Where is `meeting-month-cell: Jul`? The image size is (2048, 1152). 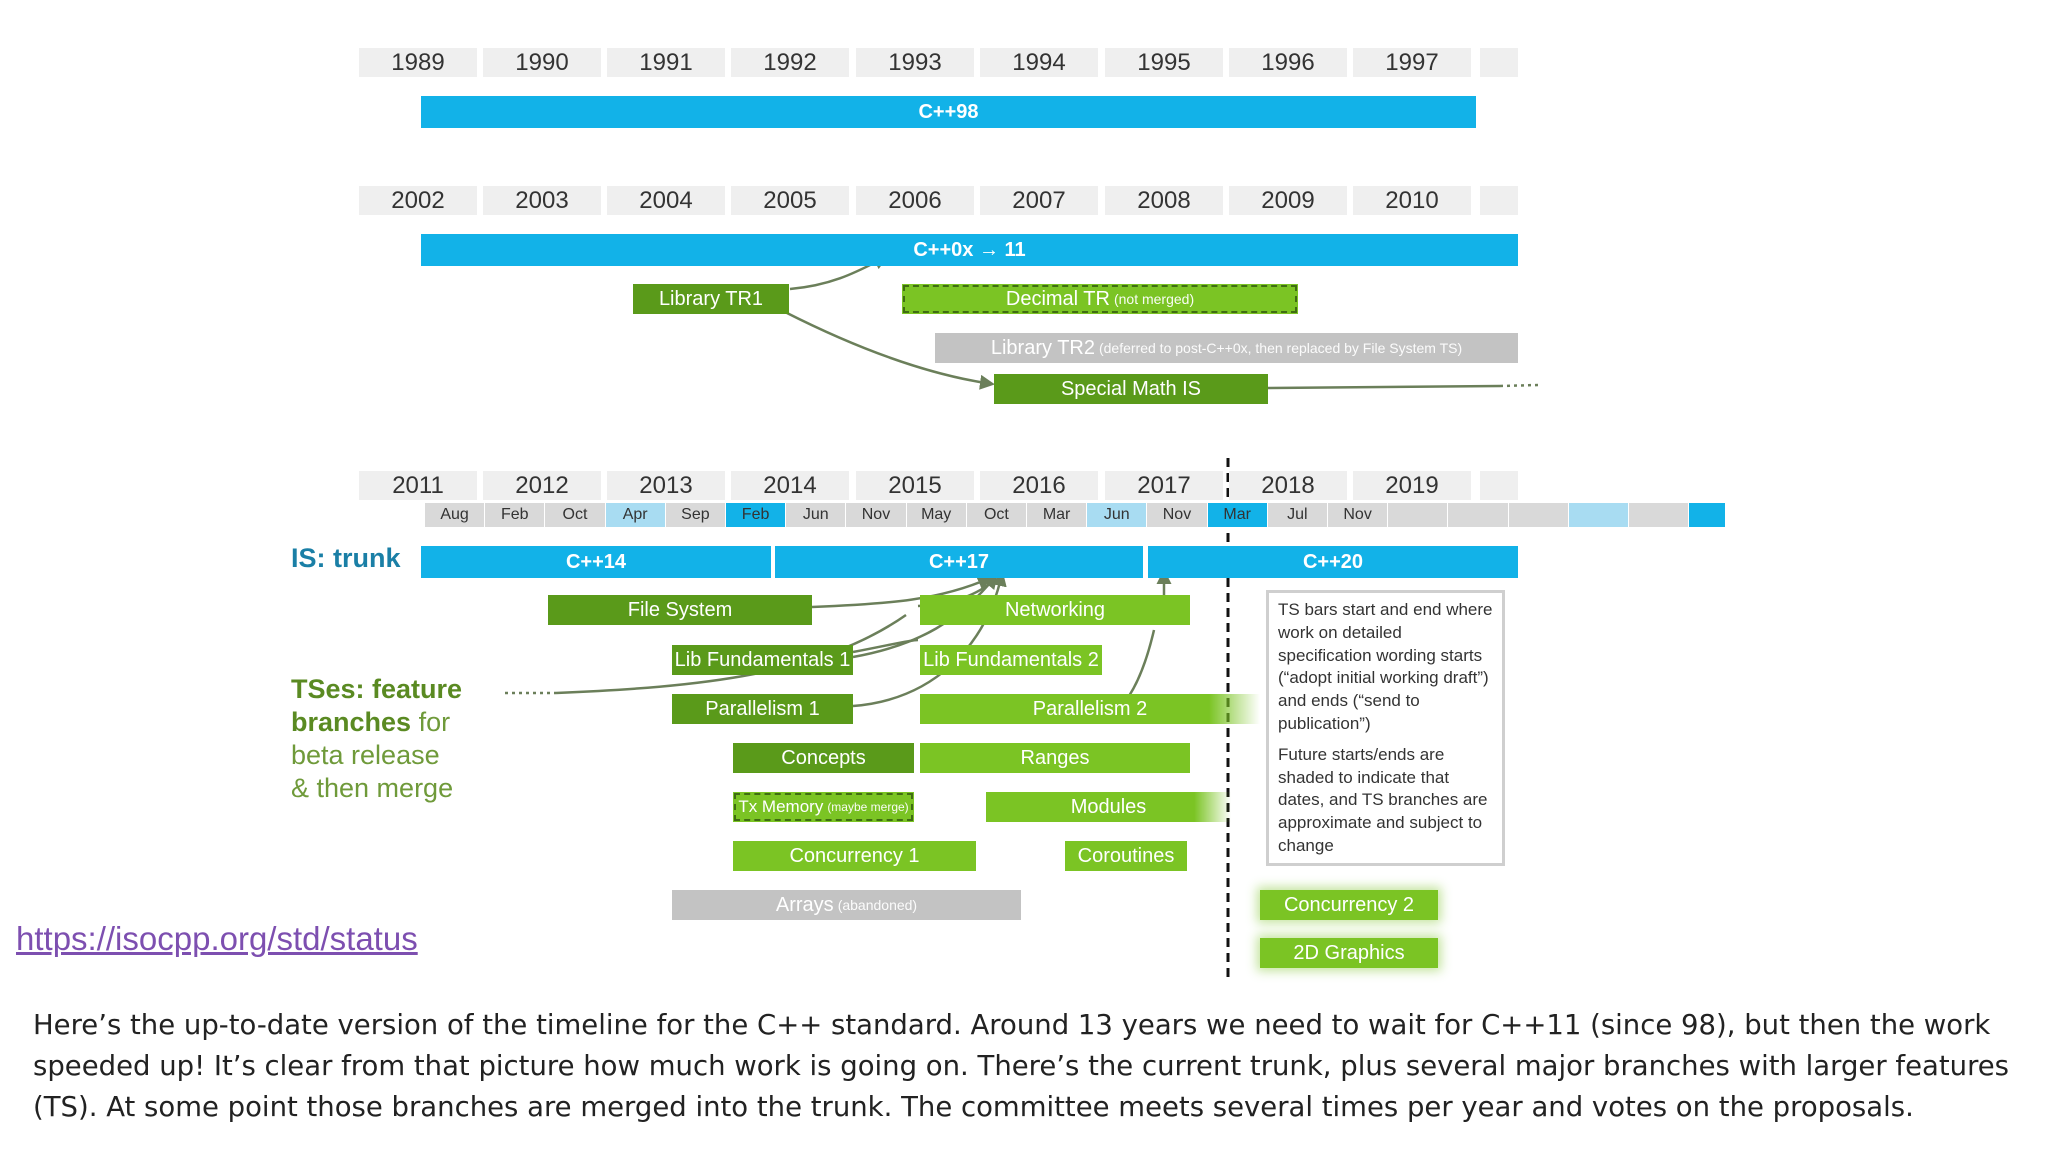 meeting-month-cell: Jul is located at coordinates (1297, 515).